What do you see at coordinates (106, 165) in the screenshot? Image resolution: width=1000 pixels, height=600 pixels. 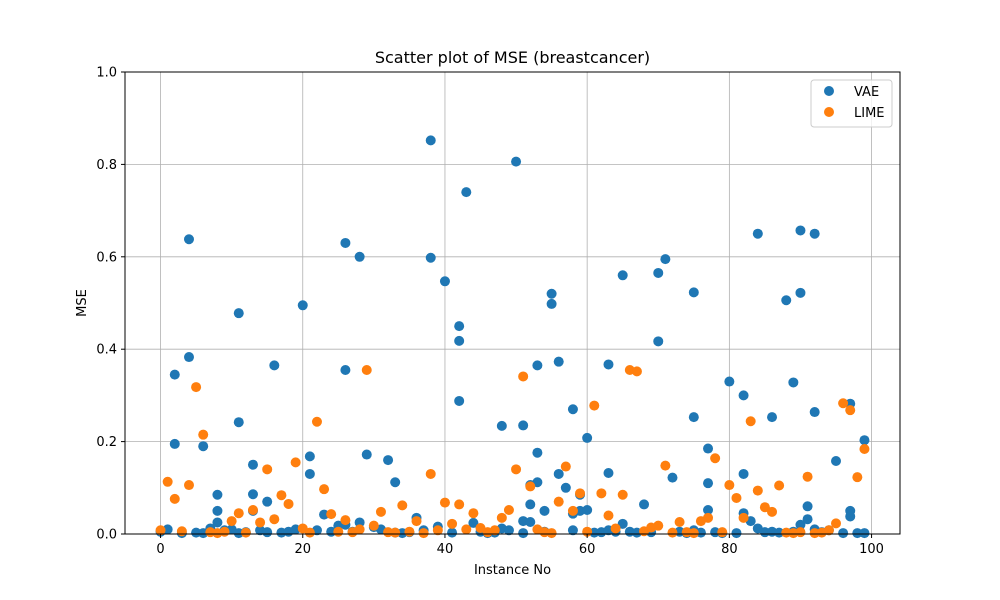 I see `y-tick-label: 0.8` at bounding box center [106, 165].